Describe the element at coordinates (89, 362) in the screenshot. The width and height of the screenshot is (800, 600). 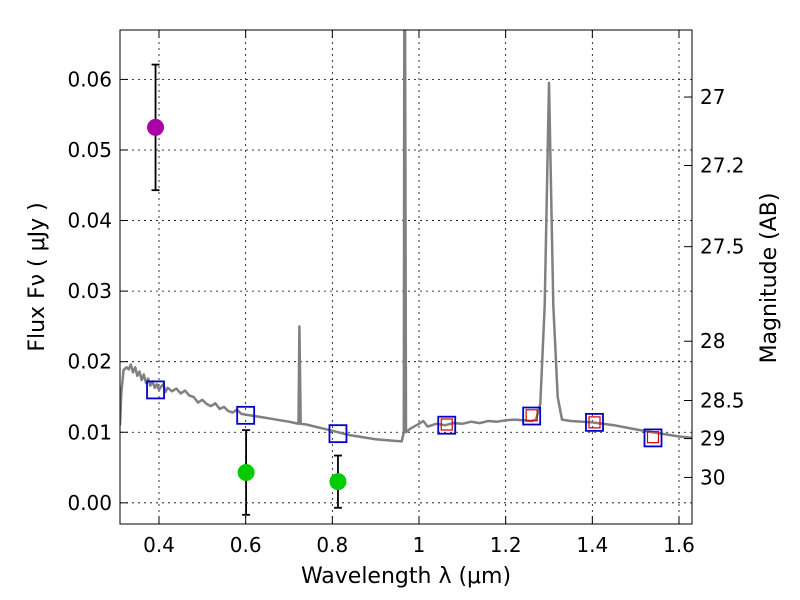
I see `y-tick-label: 0.02` at that location.